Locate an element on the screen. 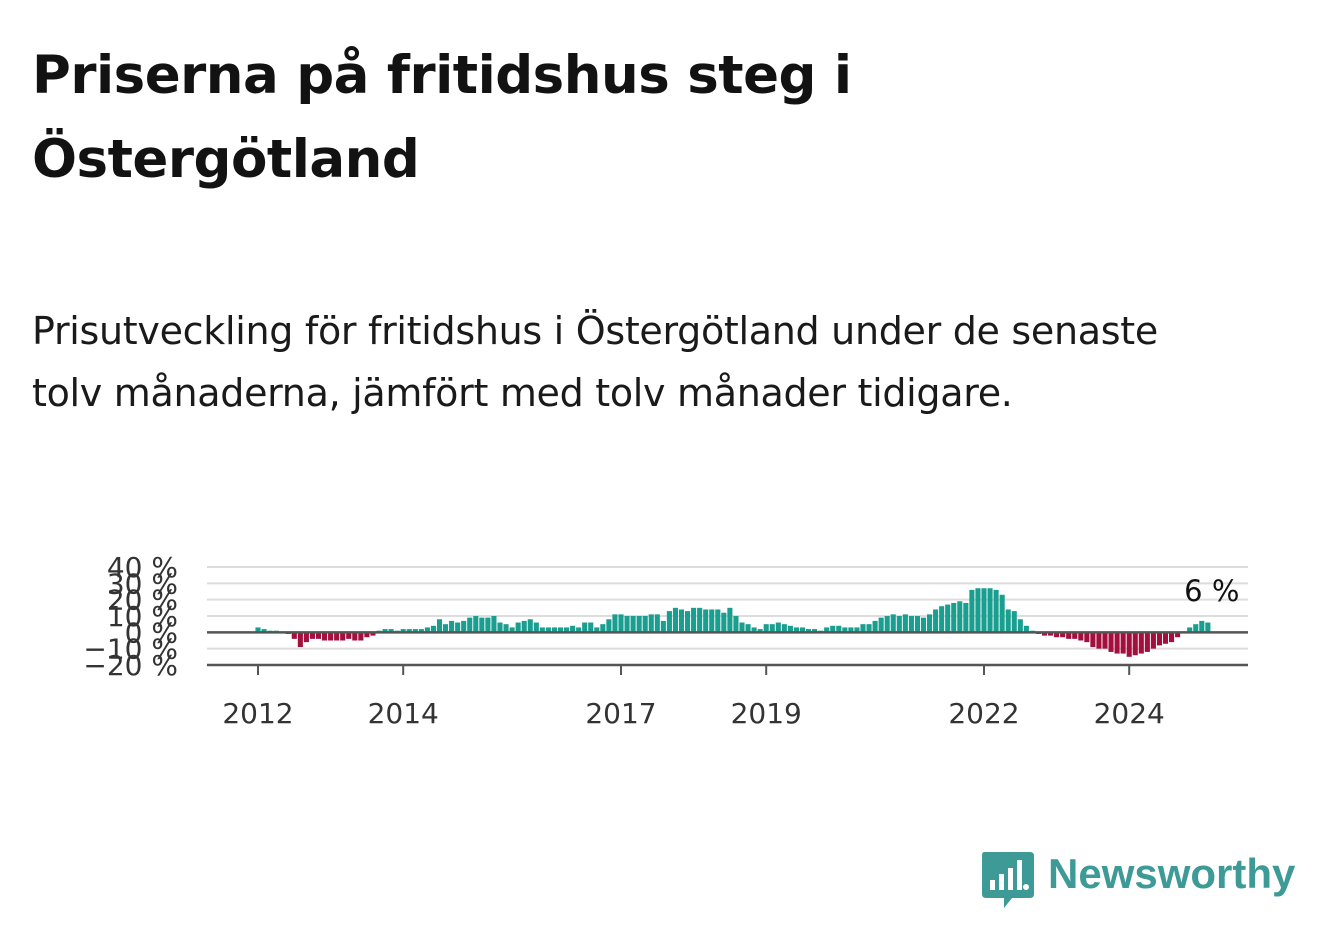 This screenshot has width=1322, height=939. y-tick-label: 40 % is located at coordinates (142, 567).